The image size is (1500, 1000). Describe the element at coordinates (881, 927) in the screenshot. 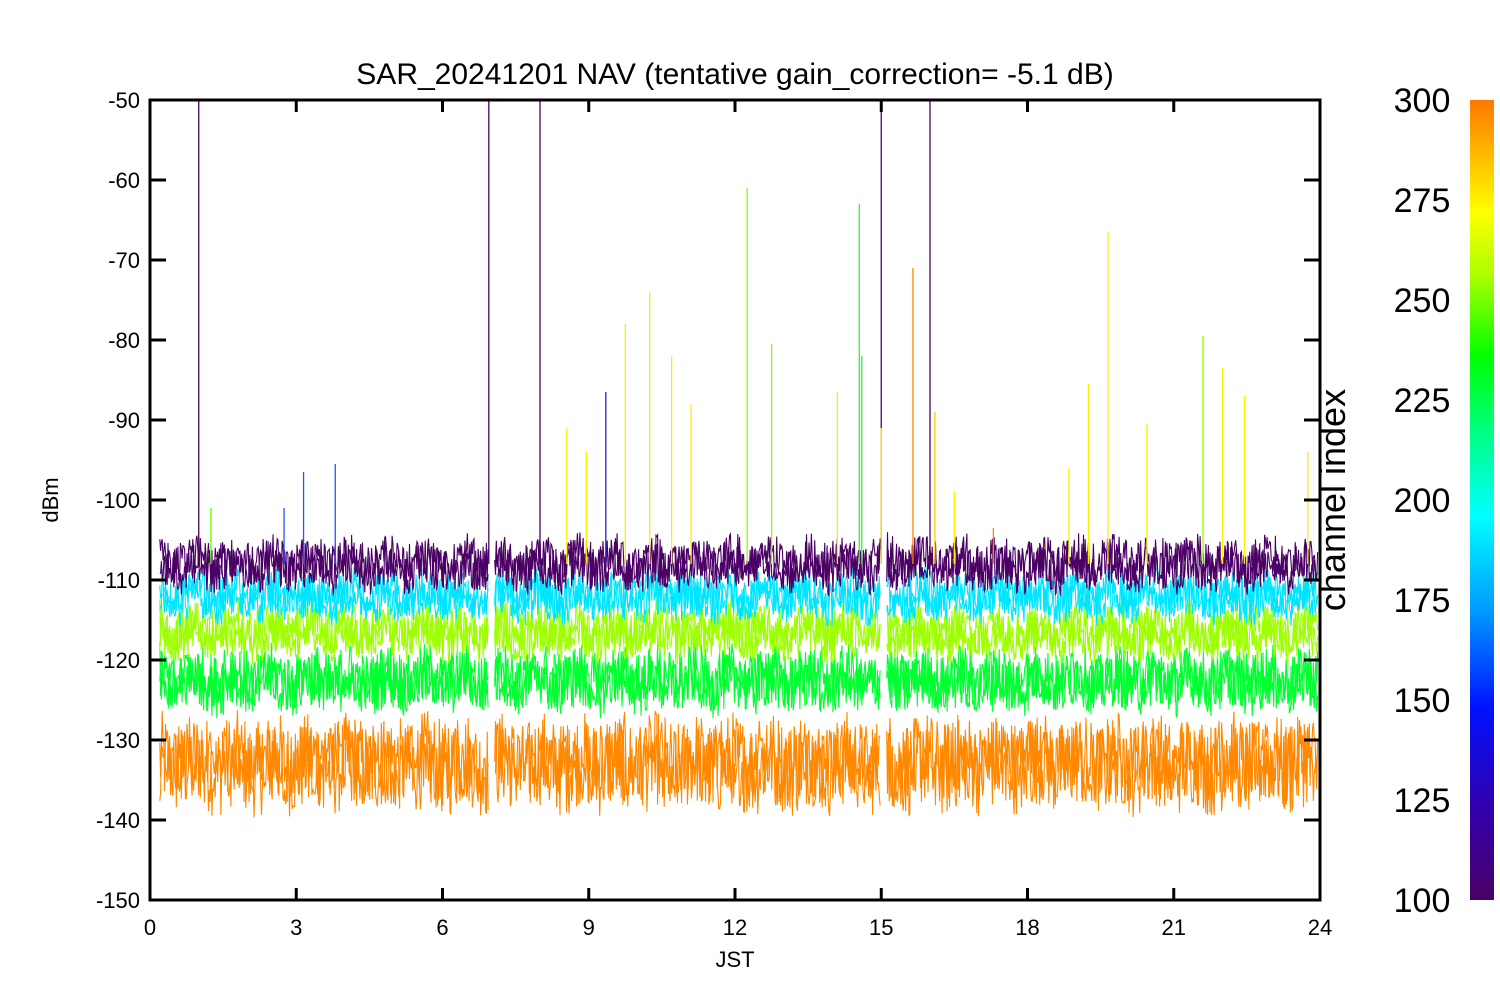

I see `x-tick-label: 15` at that location.